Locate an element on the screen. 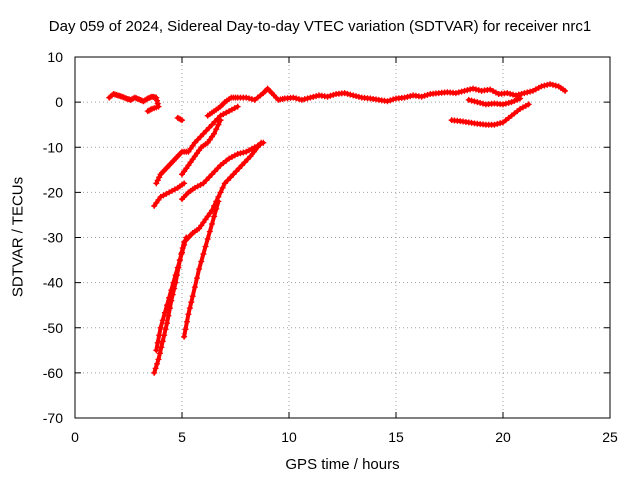 The height and width of the screenshot is (480, 640). y-tick-label: -50 is located at coordinates (53, 328).